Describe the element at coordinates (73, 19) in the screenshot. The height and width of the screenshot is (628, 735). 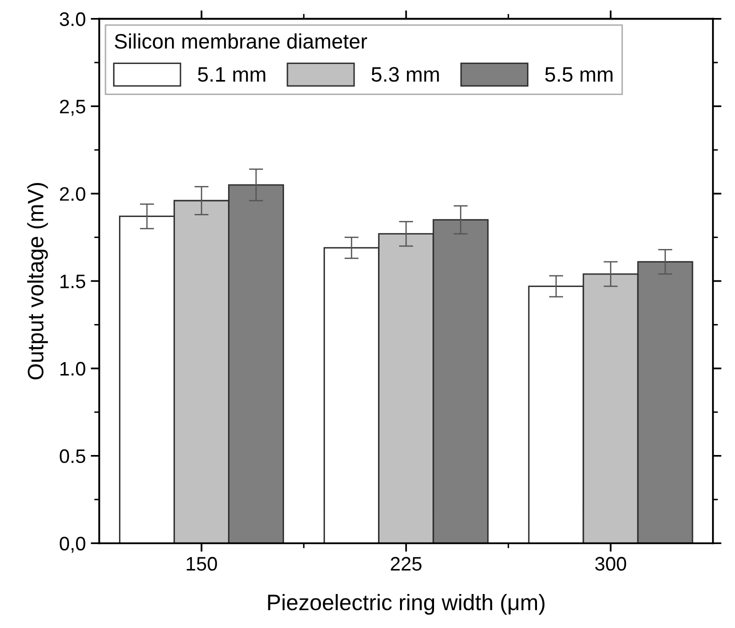
I see `y-tick-label: 3.0` at that location.